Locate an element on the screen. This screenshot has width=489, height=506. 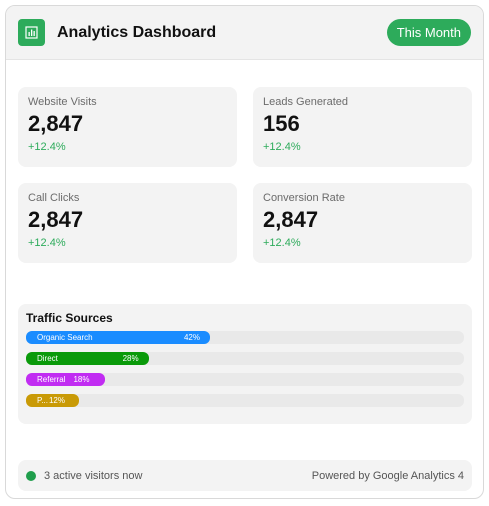
traffic-sources-title: Traffic Sources is located at coordinates (69, 318).